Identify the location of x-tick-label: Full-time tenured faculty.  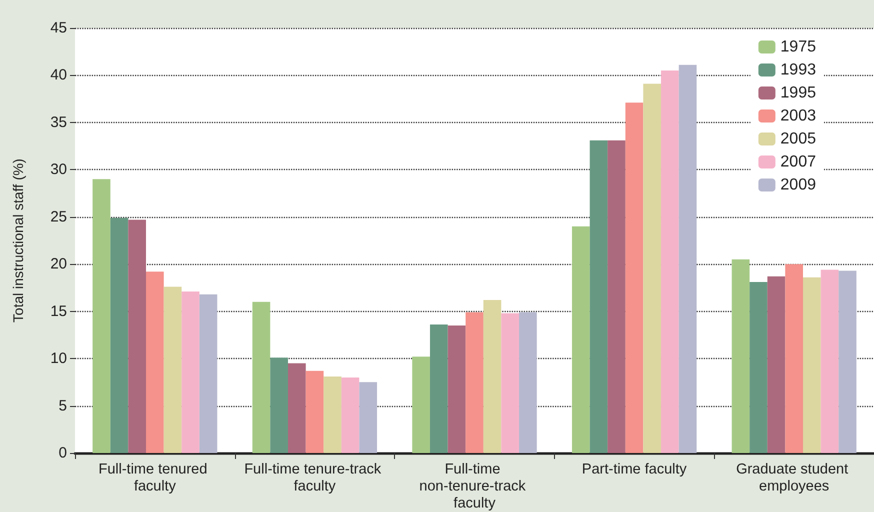
(155, 478).